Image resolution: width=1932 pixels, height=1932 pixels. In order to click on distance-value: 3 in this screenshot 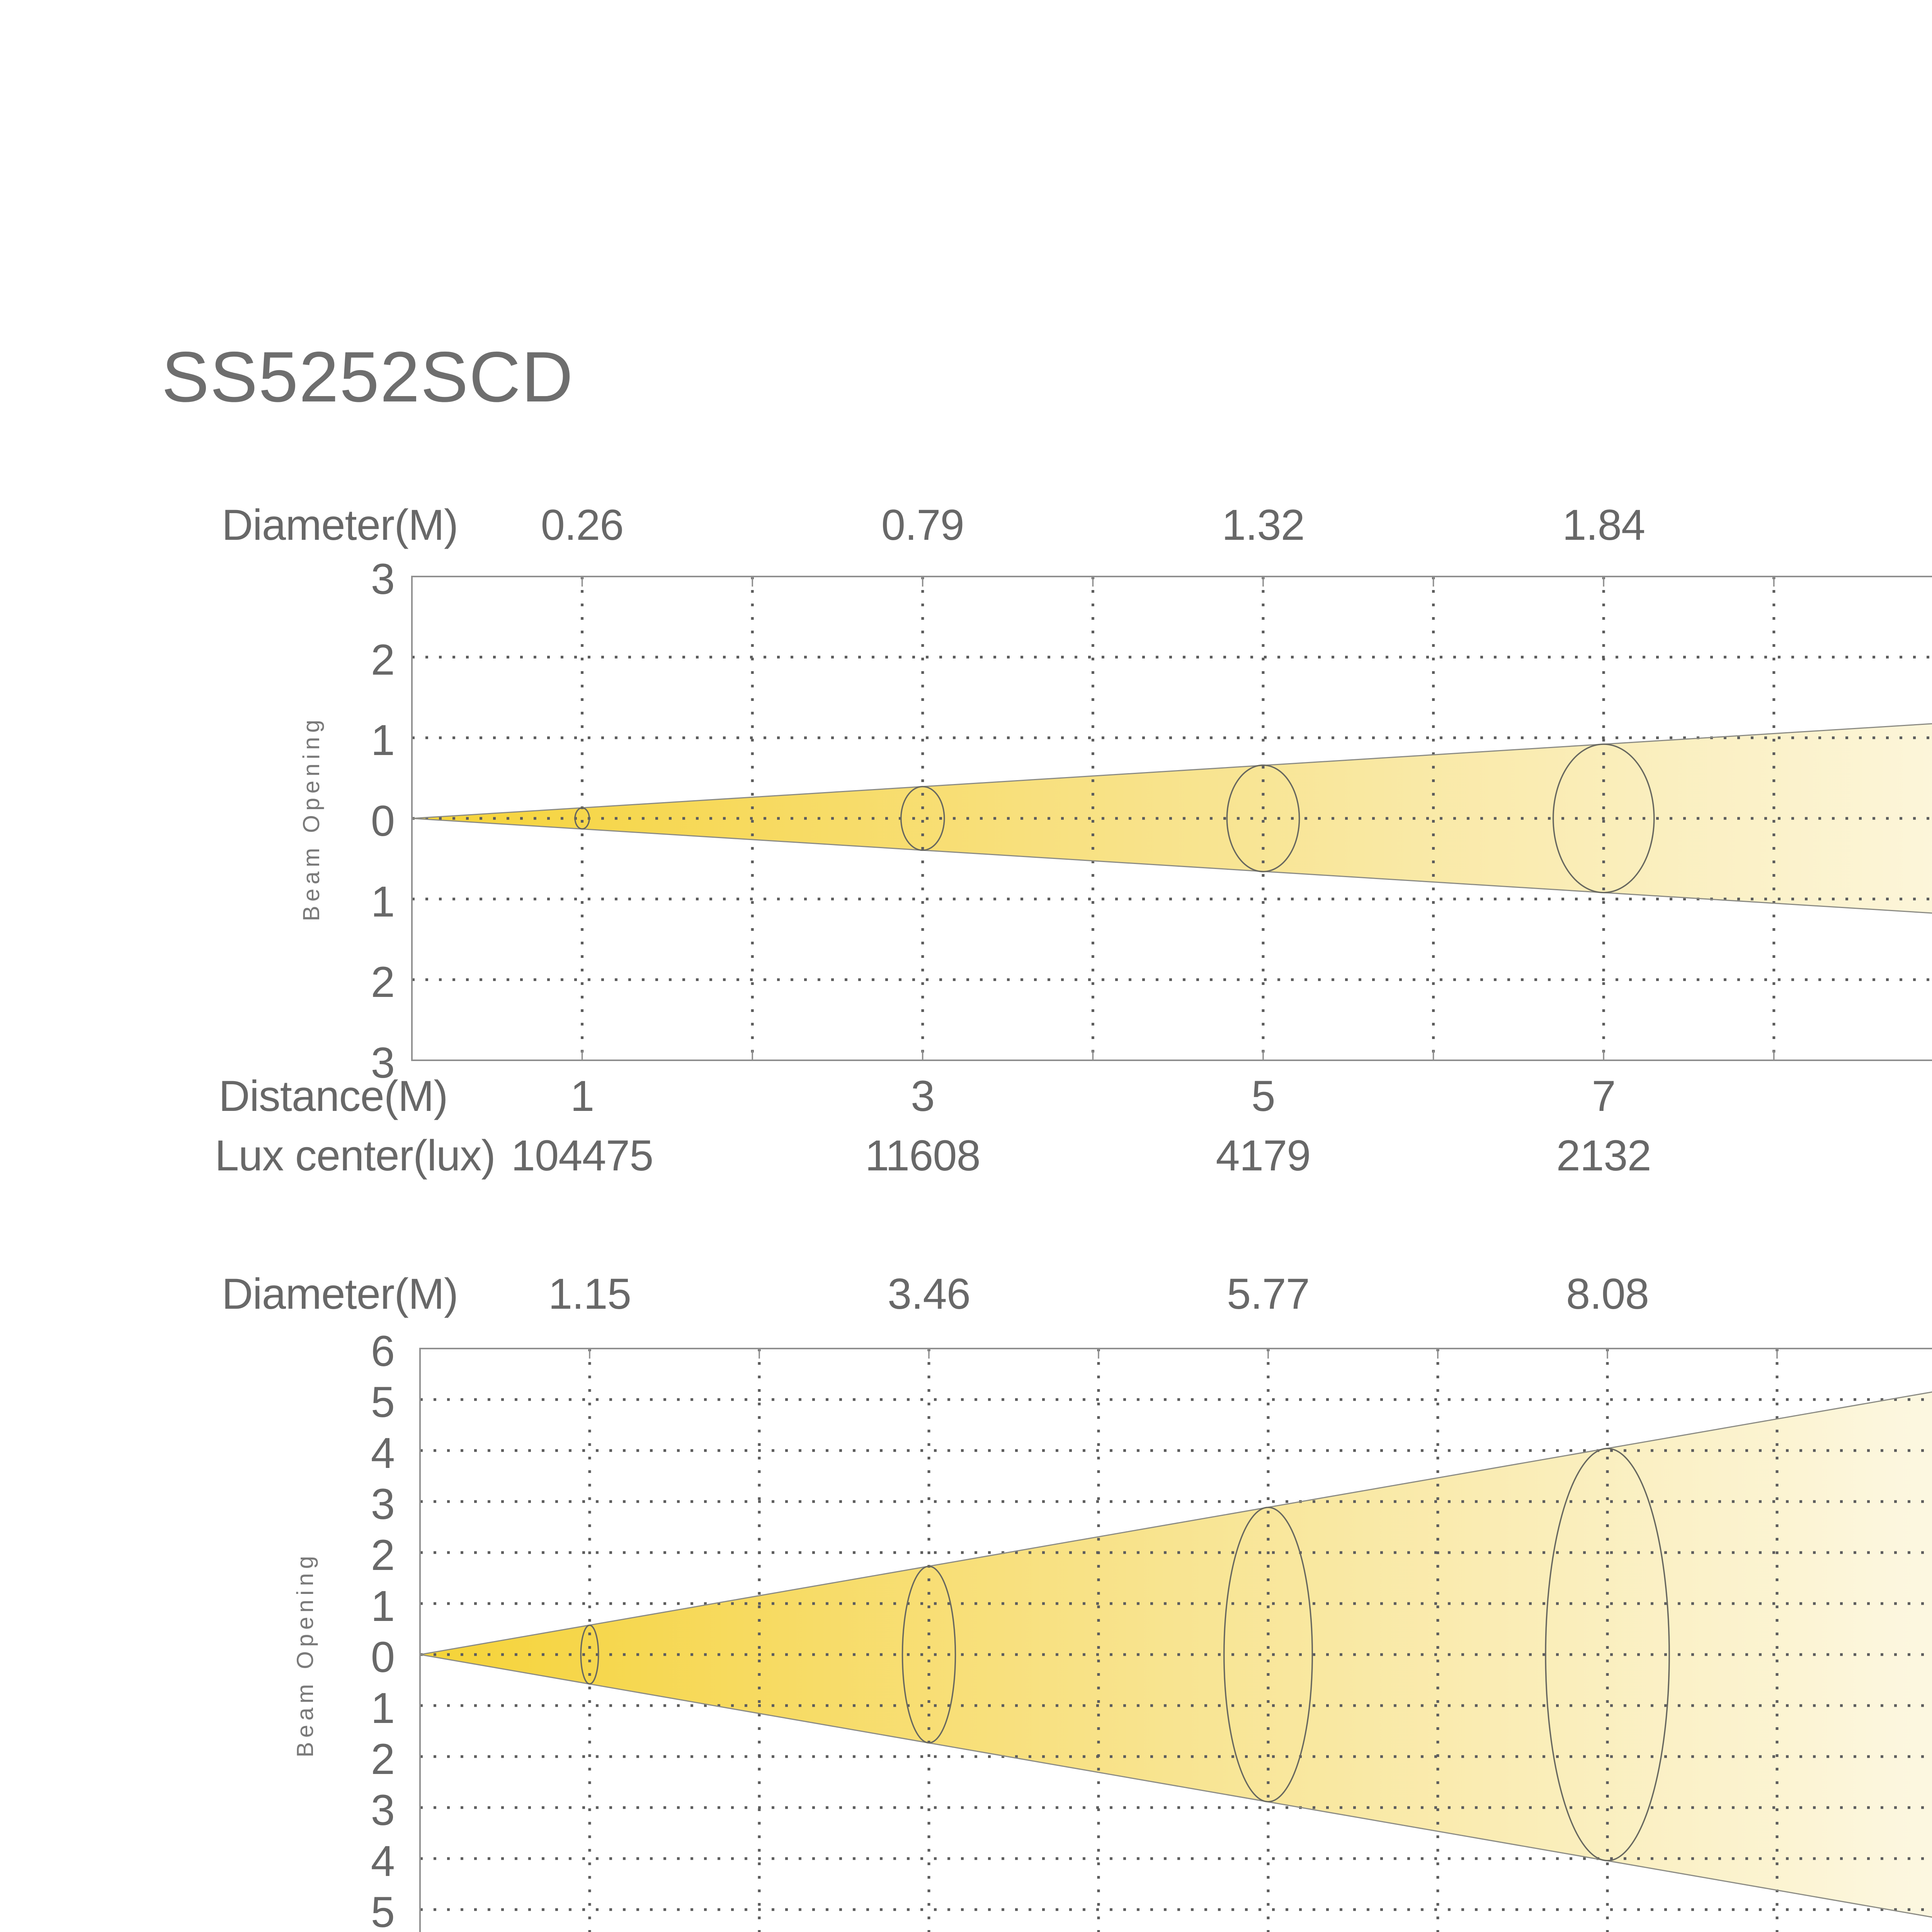, I will do `click(923, 1096)`.